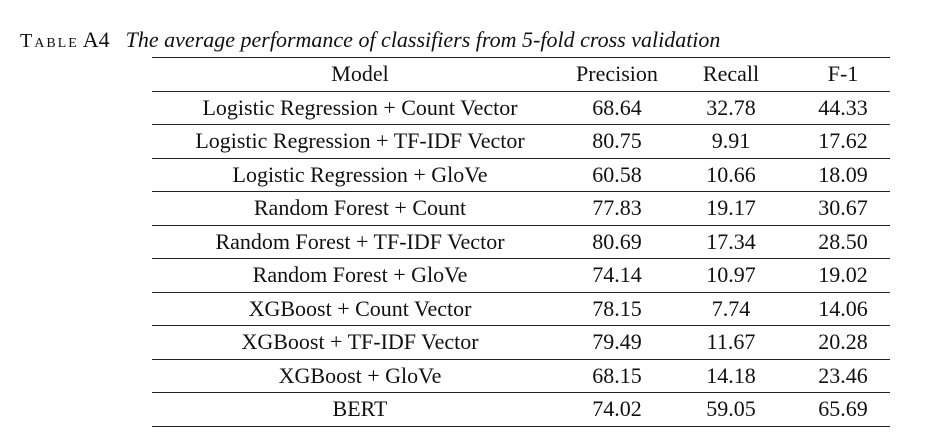 The image size is (928, 442). What do you see at coordinates (843, 308) in the screenshot?
I see `cell-f1: 14.06` at bounding box center [843, 308].